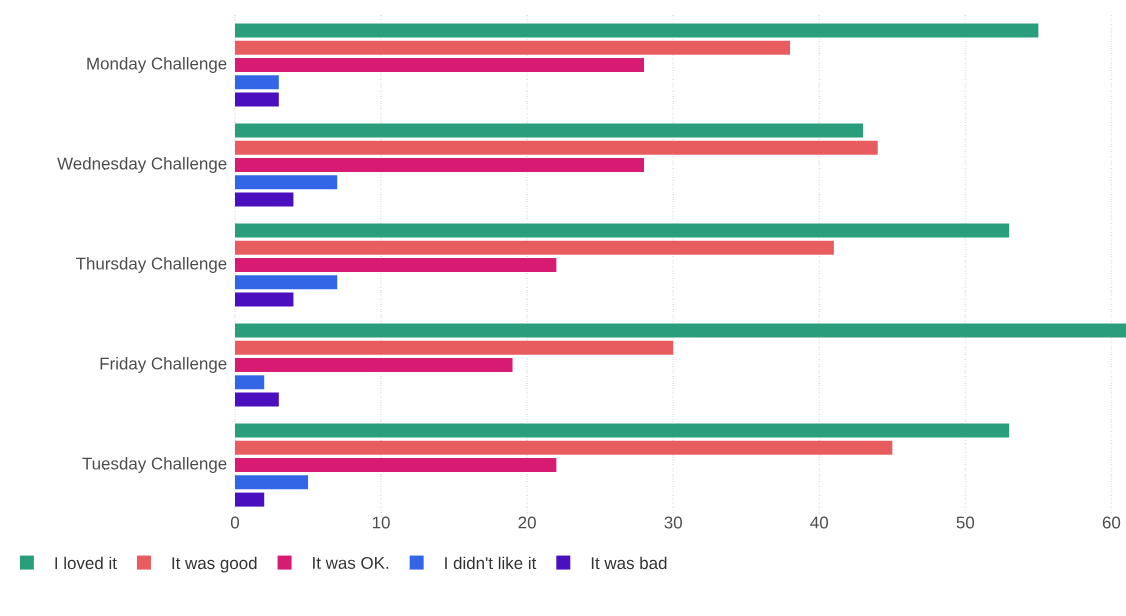 Image resolution: width=1126 pixels, height=616 pixels. Describe the element at coordinates (1111, 522) in the screenshot. I see `x-tick-label: 60` at that location.